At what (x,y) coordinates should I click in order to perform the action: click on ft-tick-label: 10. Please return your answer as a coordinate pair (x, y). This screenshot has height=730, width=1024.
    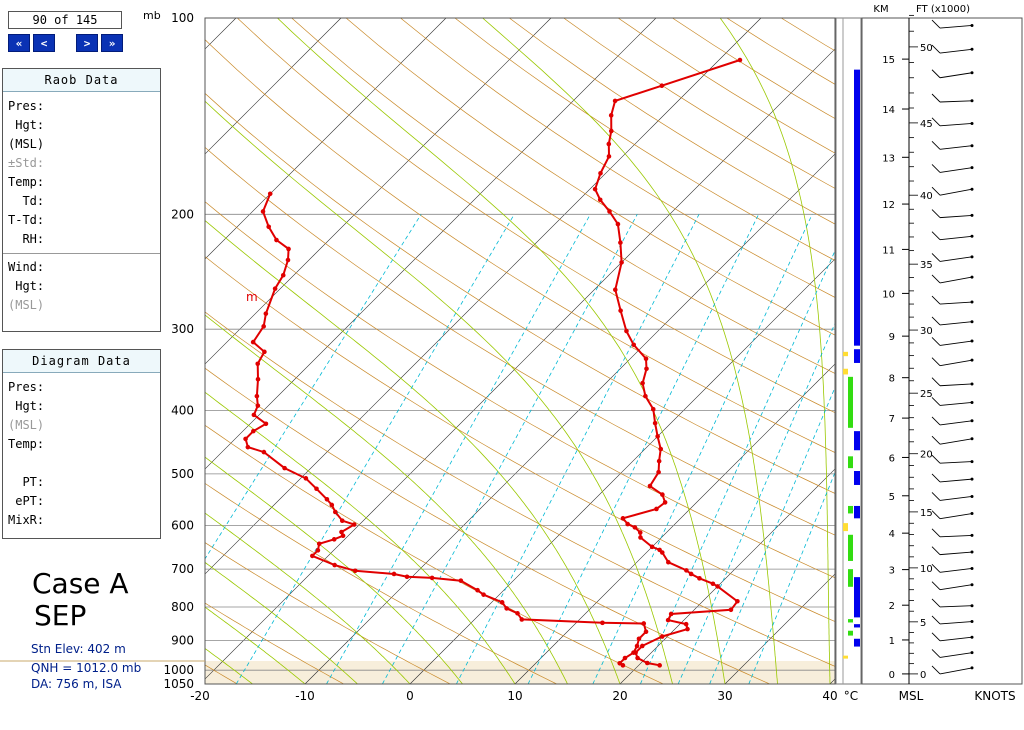
    Looking at the image, I should click on (926, 569).